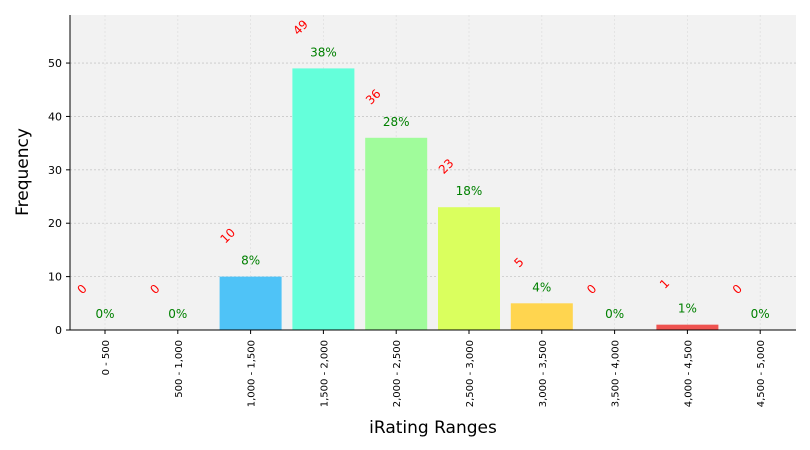  What do you see at coordinates (55, 170) in the screenshot?
I see `y-tick-label: 30` at bounding box center [55, 170].